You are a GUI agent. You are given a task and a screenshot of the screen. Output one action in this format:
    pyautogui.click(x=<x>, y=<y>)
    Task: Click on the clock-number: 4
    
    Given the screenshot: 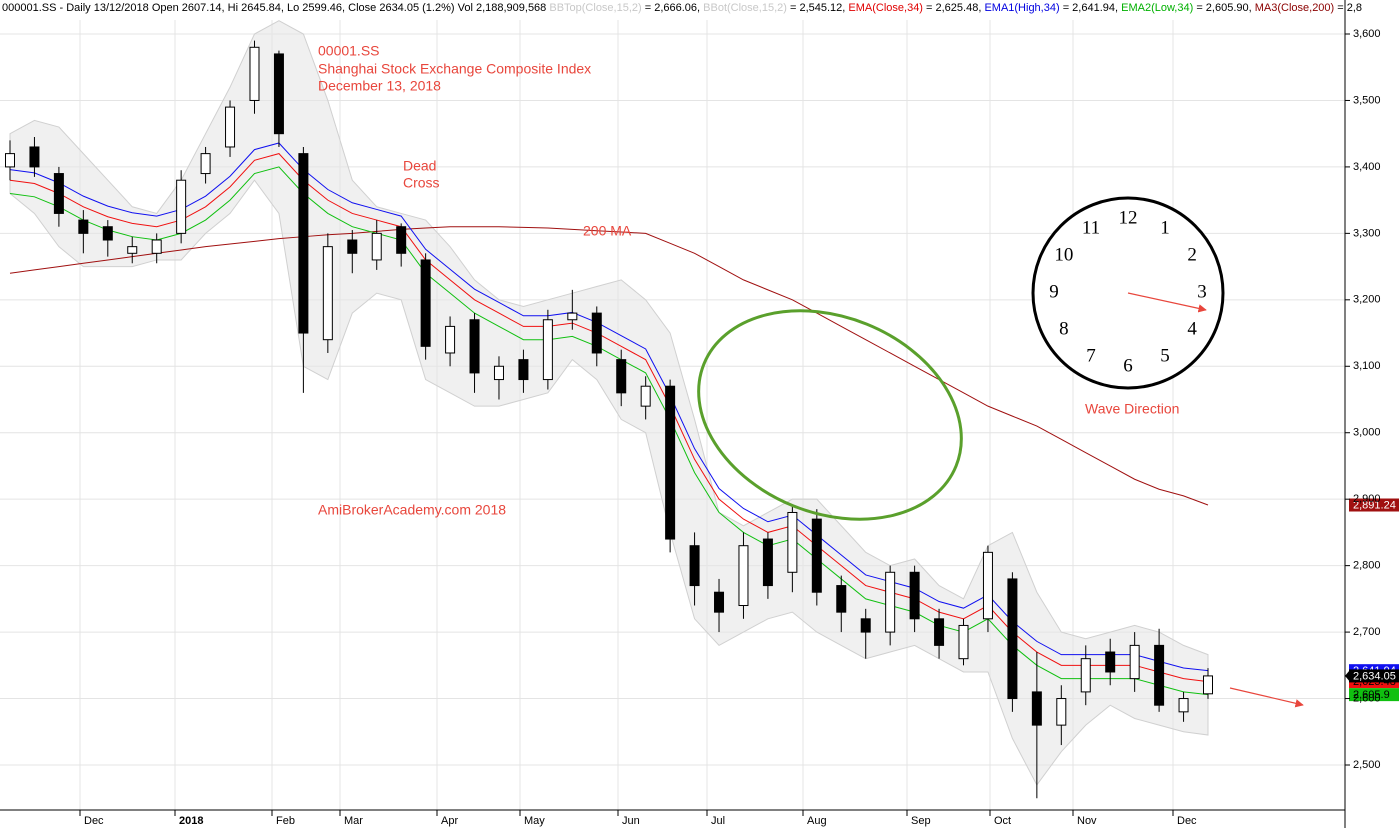 What is the action you would take?
    pyautogui.click(x=1192, y=328)
    